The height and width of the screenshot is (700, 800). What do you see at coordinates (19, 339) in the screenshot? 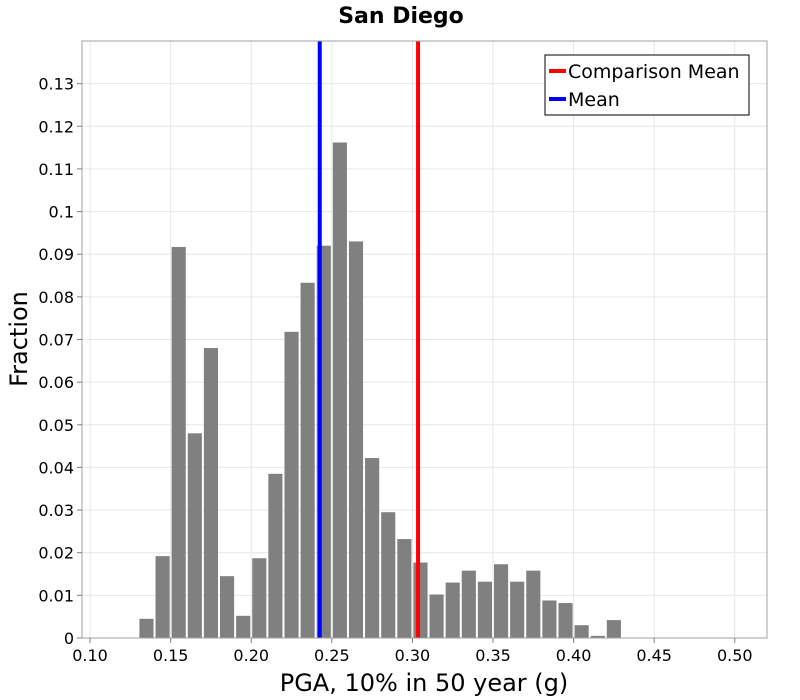
I see `y-axis-title: Fraction` at bounding box center [19, 339].